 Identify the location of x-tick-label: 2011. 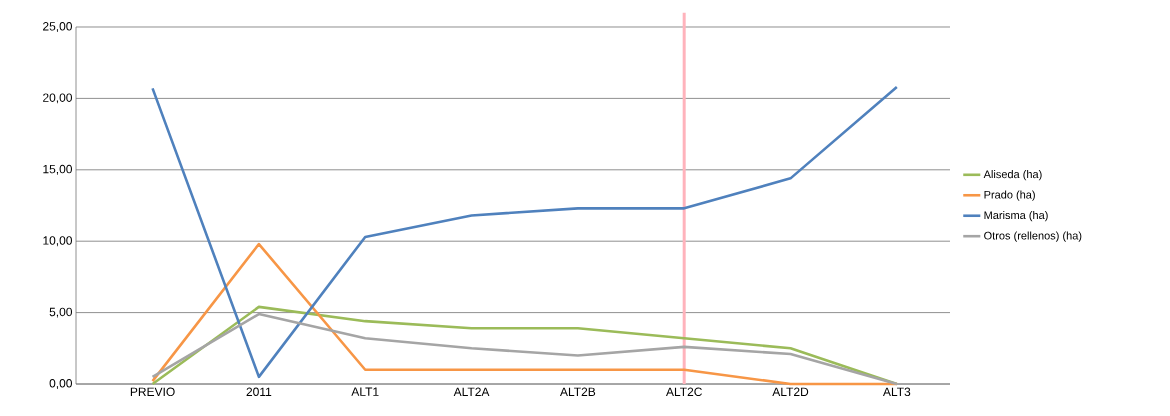
(259, 392).